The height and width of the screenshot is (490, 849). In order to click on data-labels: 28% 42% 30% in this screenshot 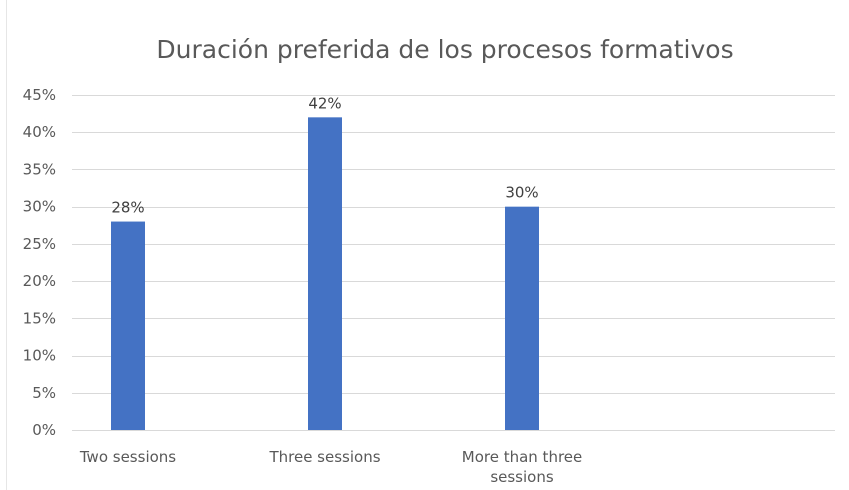, I will do `click(324, 155)`.